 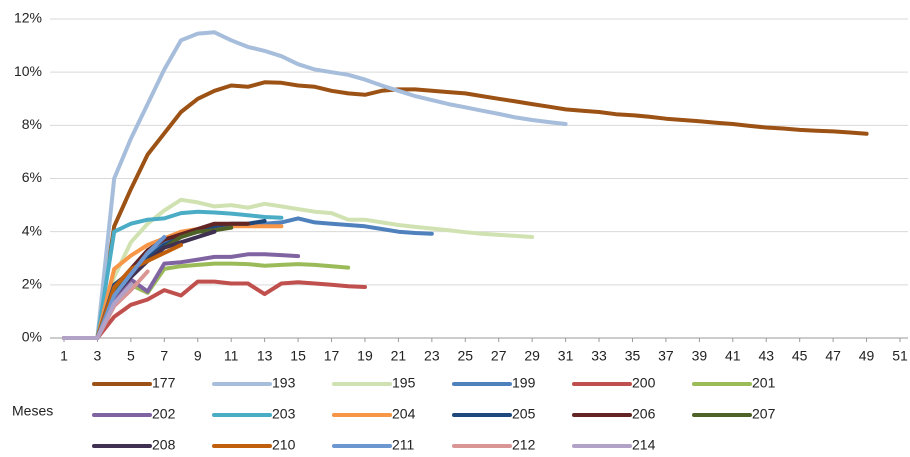 What do you see at coordinates (64, 356) in the screenshot?
I see `x-tick-label: 1` at bounding box center [64, 356].